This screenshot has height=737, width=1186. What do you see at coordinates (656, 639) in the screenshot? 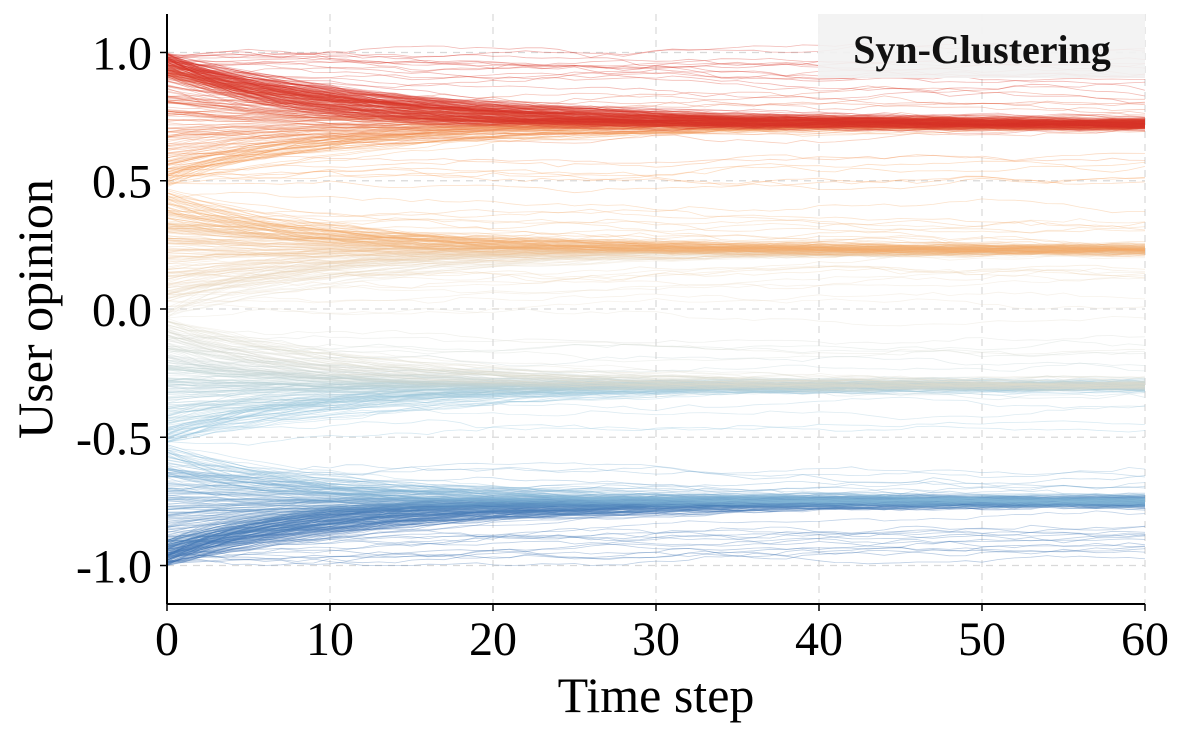
I see `x-tick-label: 30` at bounding box center [656, 639].